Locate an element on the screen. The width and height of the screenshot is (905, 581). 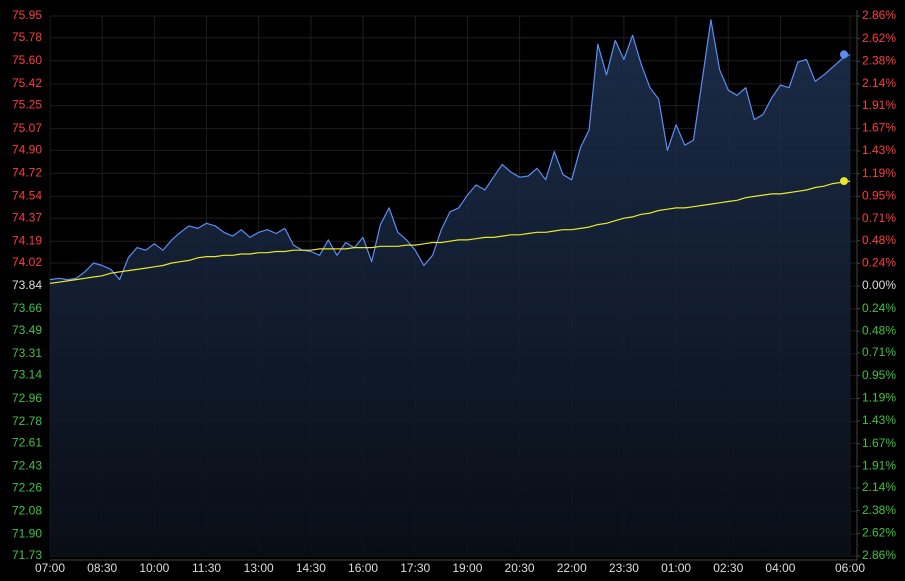
x-tick-label: 23:30 is located at coordinates (624, 568).